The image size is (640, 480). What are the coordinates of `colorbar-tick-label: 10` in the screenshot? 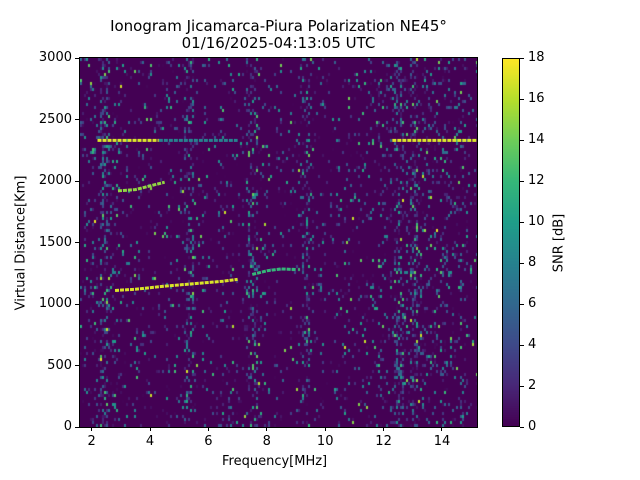 It's located at (536, 221).